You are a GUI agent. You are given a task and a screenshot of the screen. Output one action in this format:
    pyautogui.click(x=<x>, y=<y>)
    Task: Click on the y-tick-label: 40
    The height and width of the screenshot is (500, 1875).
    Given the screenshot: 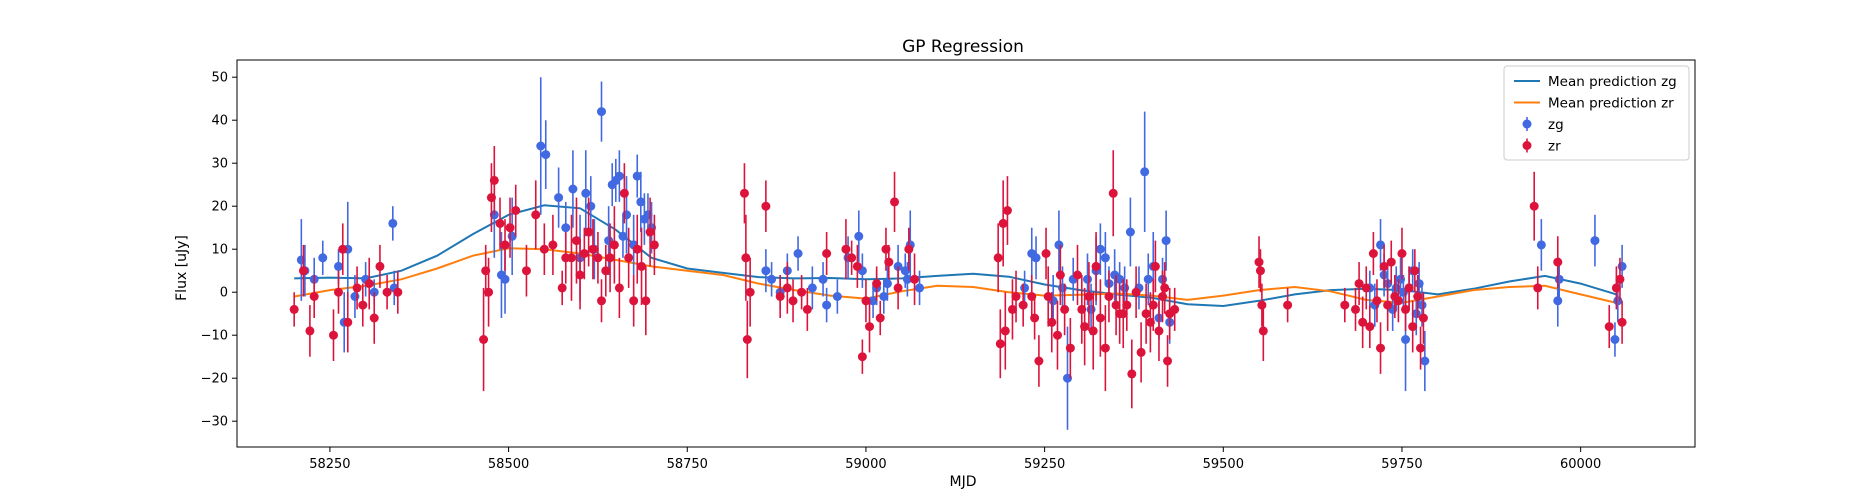 What is the action you would take?
    pyautogui.click(x=219, y=121)
    